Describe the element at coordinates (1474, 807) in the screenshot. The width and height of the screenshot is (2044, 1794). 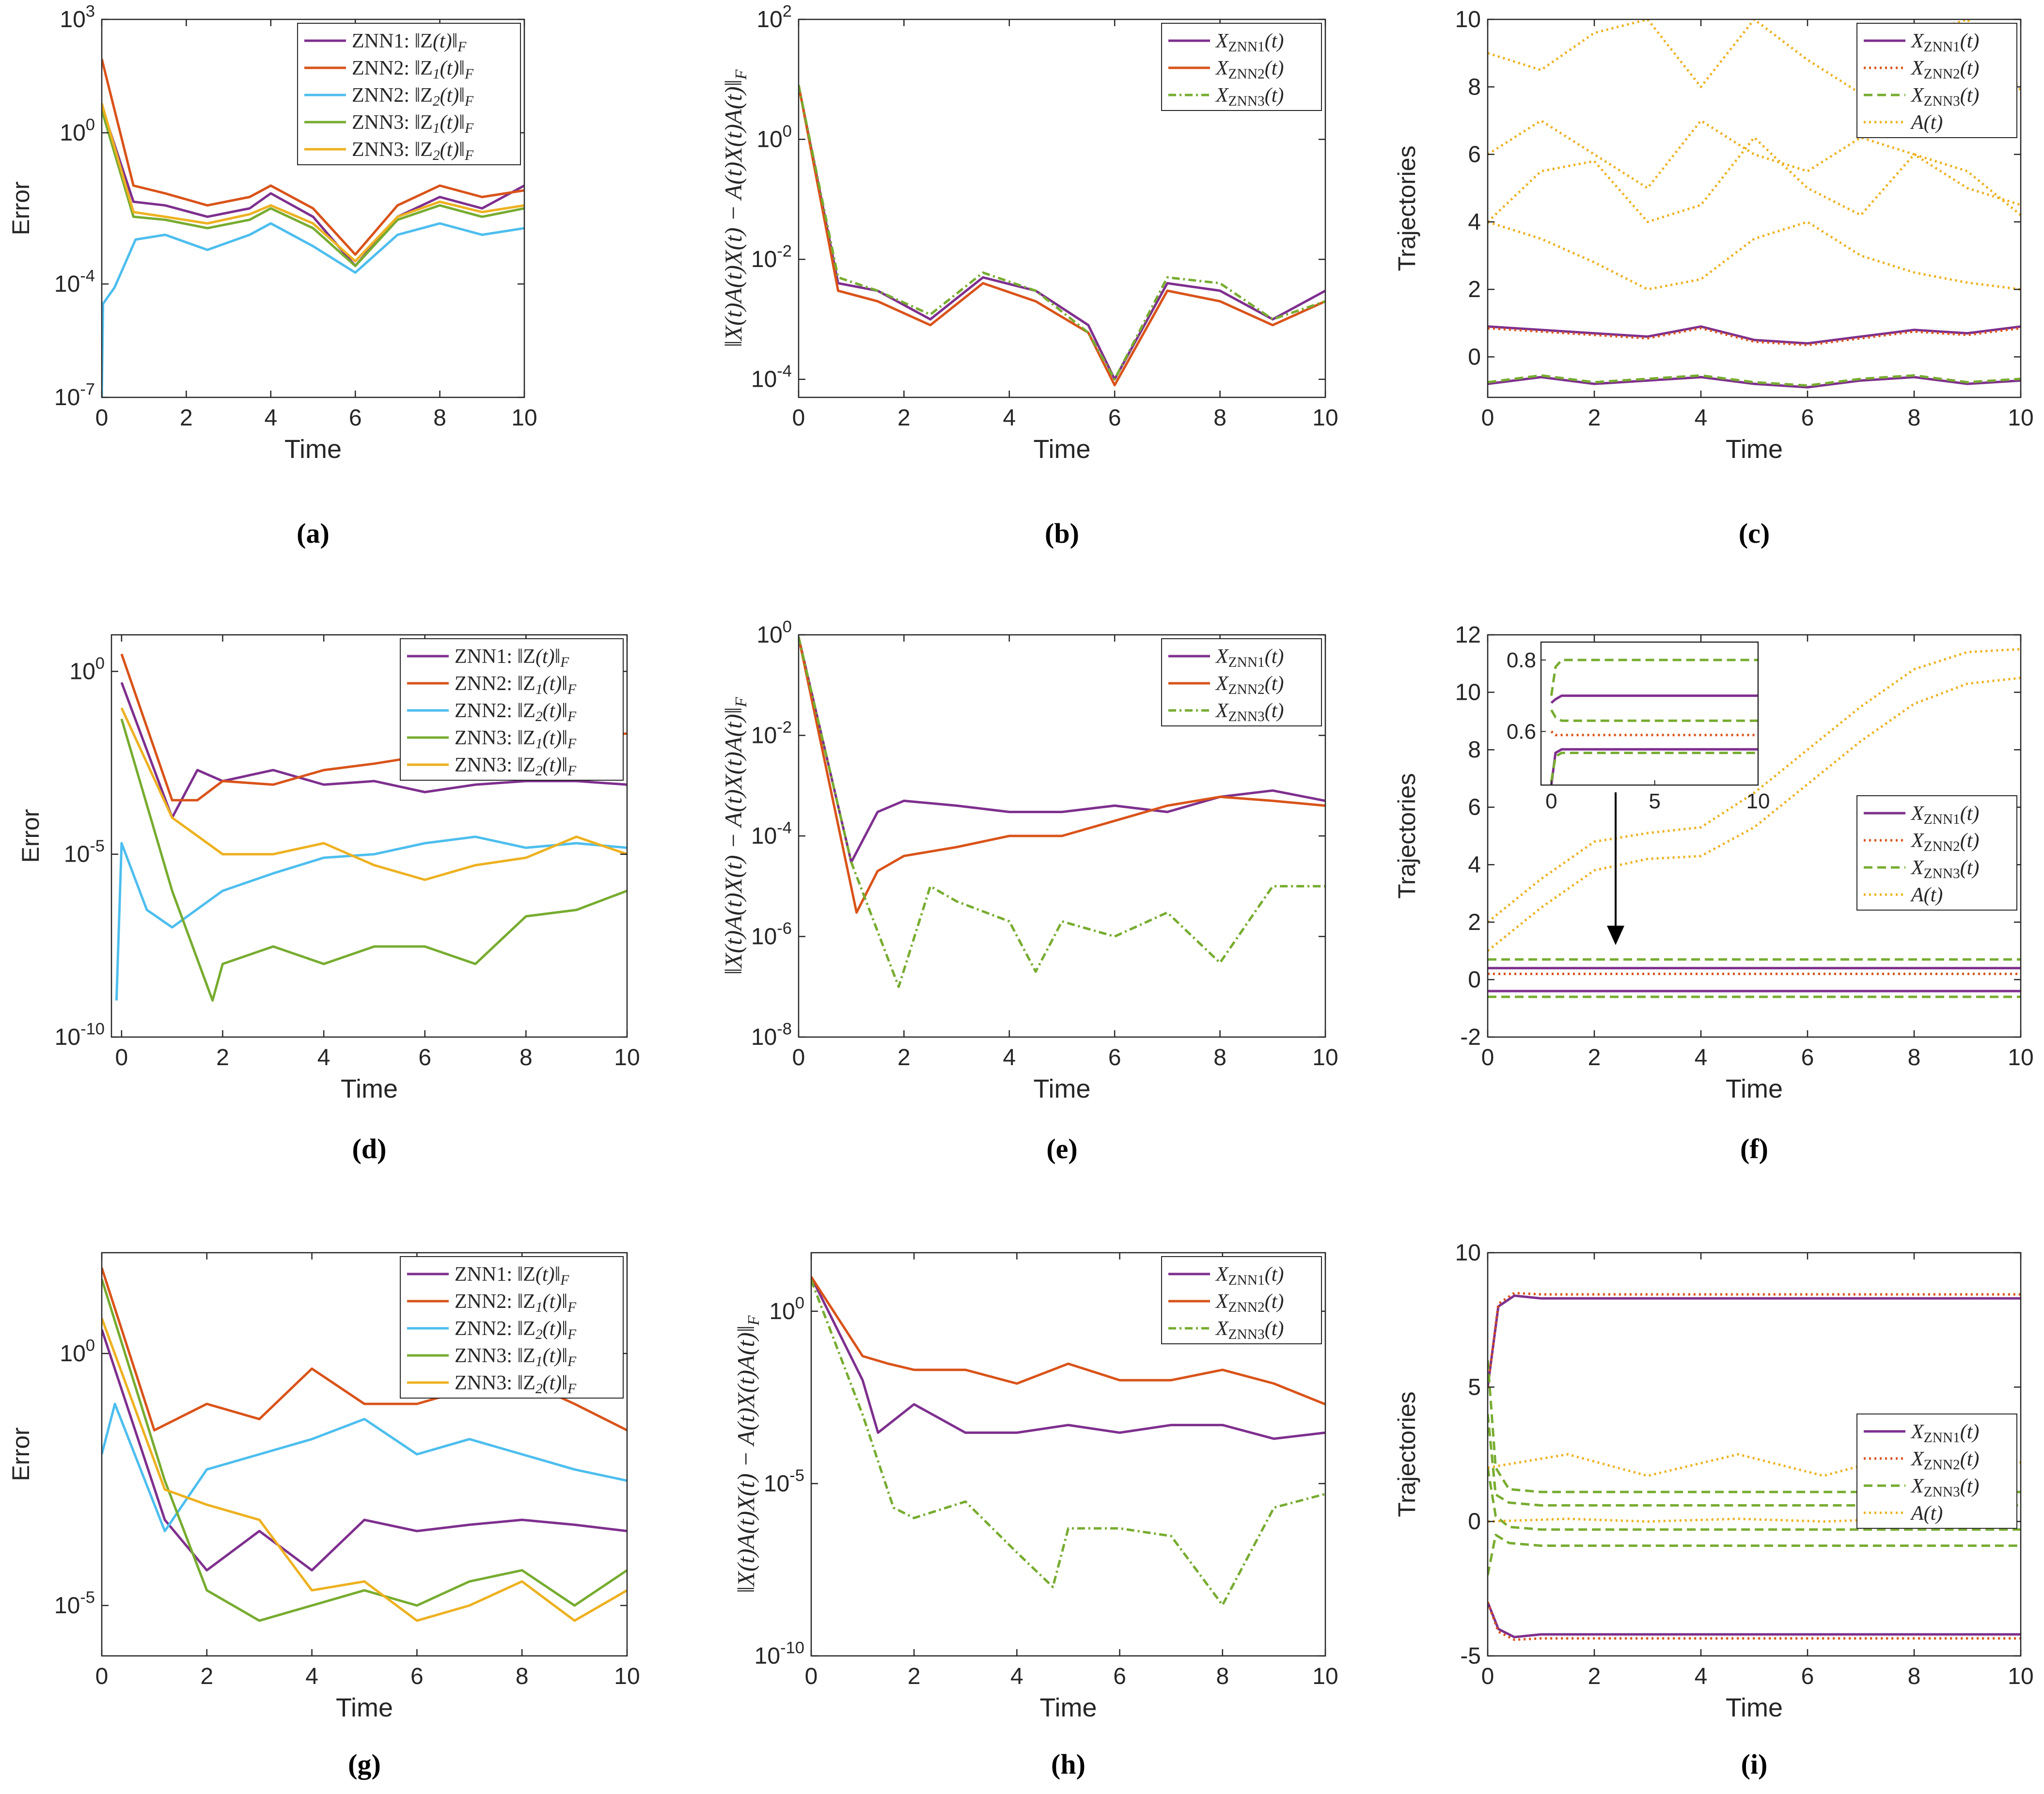
I see `y-tick-label: 6` at that location.